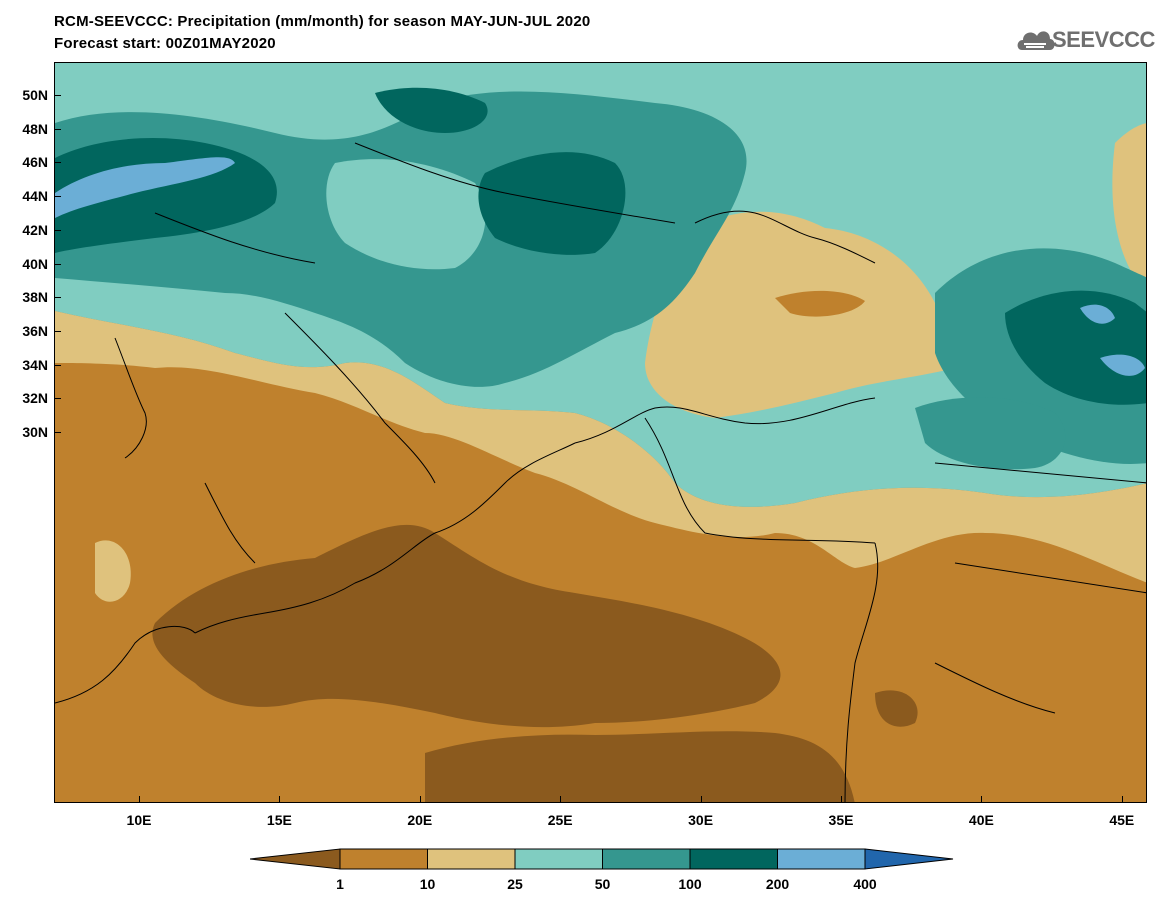 The width and height of the screenshot is (1165, 907). I want to click on colorbar, so click(602, 859).